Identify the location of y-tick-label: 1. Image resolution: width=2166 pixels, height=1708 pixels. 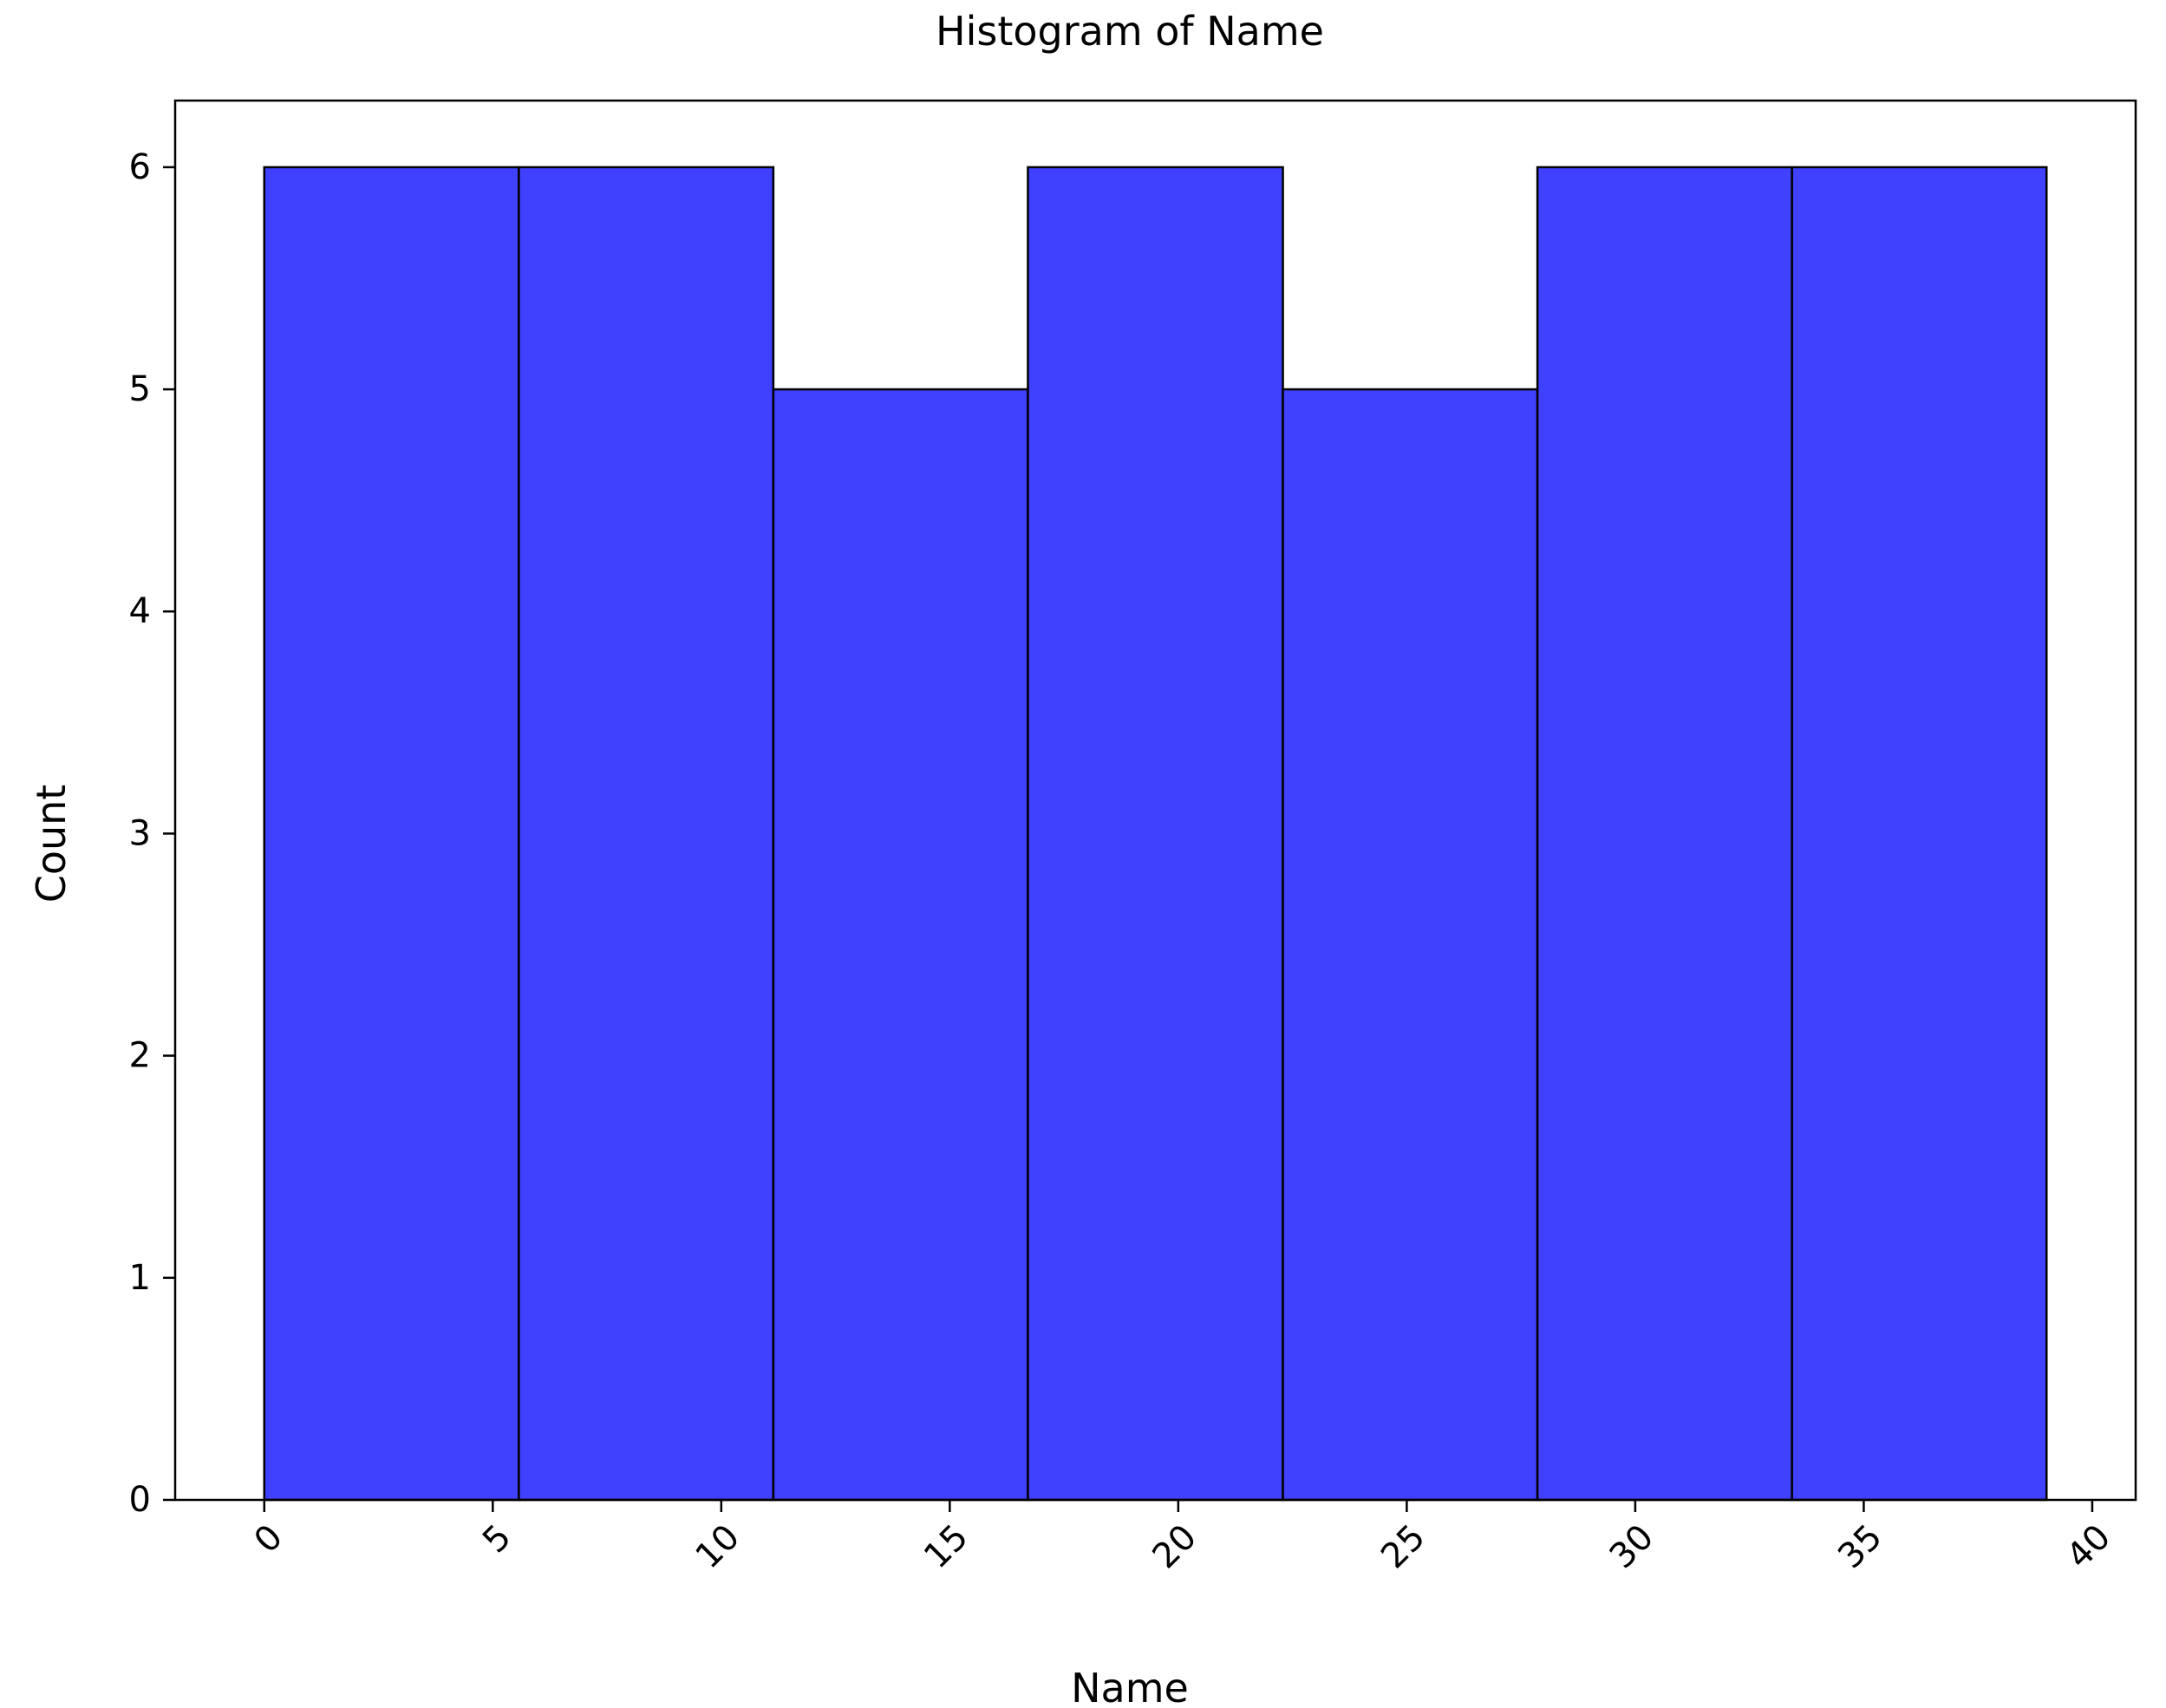
(140, 1278).